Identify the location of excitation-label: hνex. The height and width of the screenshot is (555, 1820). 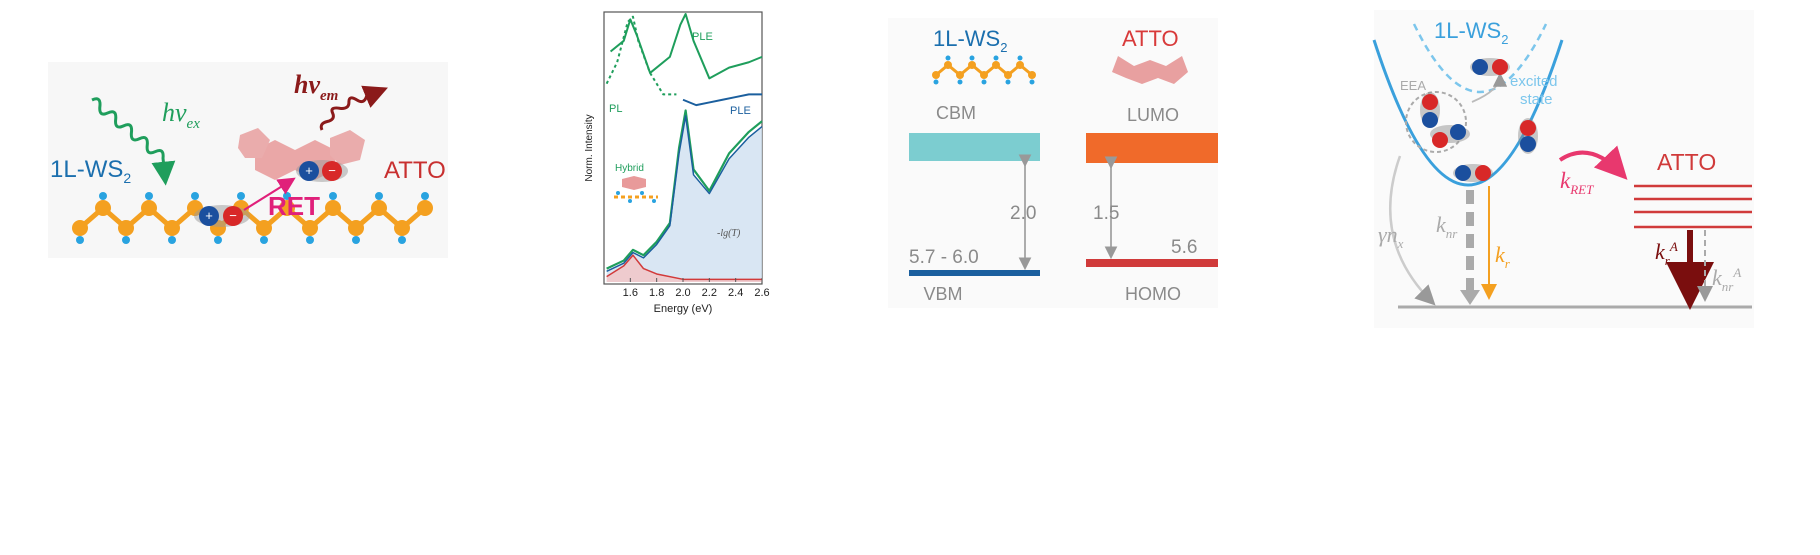
(181, 115).